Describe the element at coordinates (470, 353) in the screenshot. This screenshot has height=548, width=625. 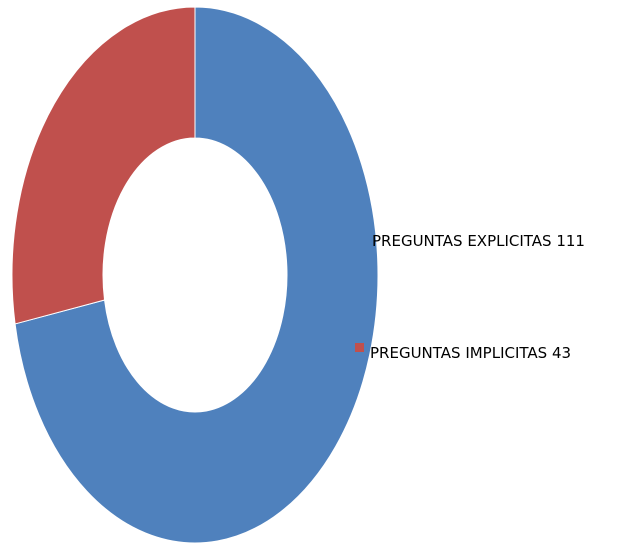
I see `legend-label-implicitas: PREGUNTAS IMPLICITAS 43` at that location.